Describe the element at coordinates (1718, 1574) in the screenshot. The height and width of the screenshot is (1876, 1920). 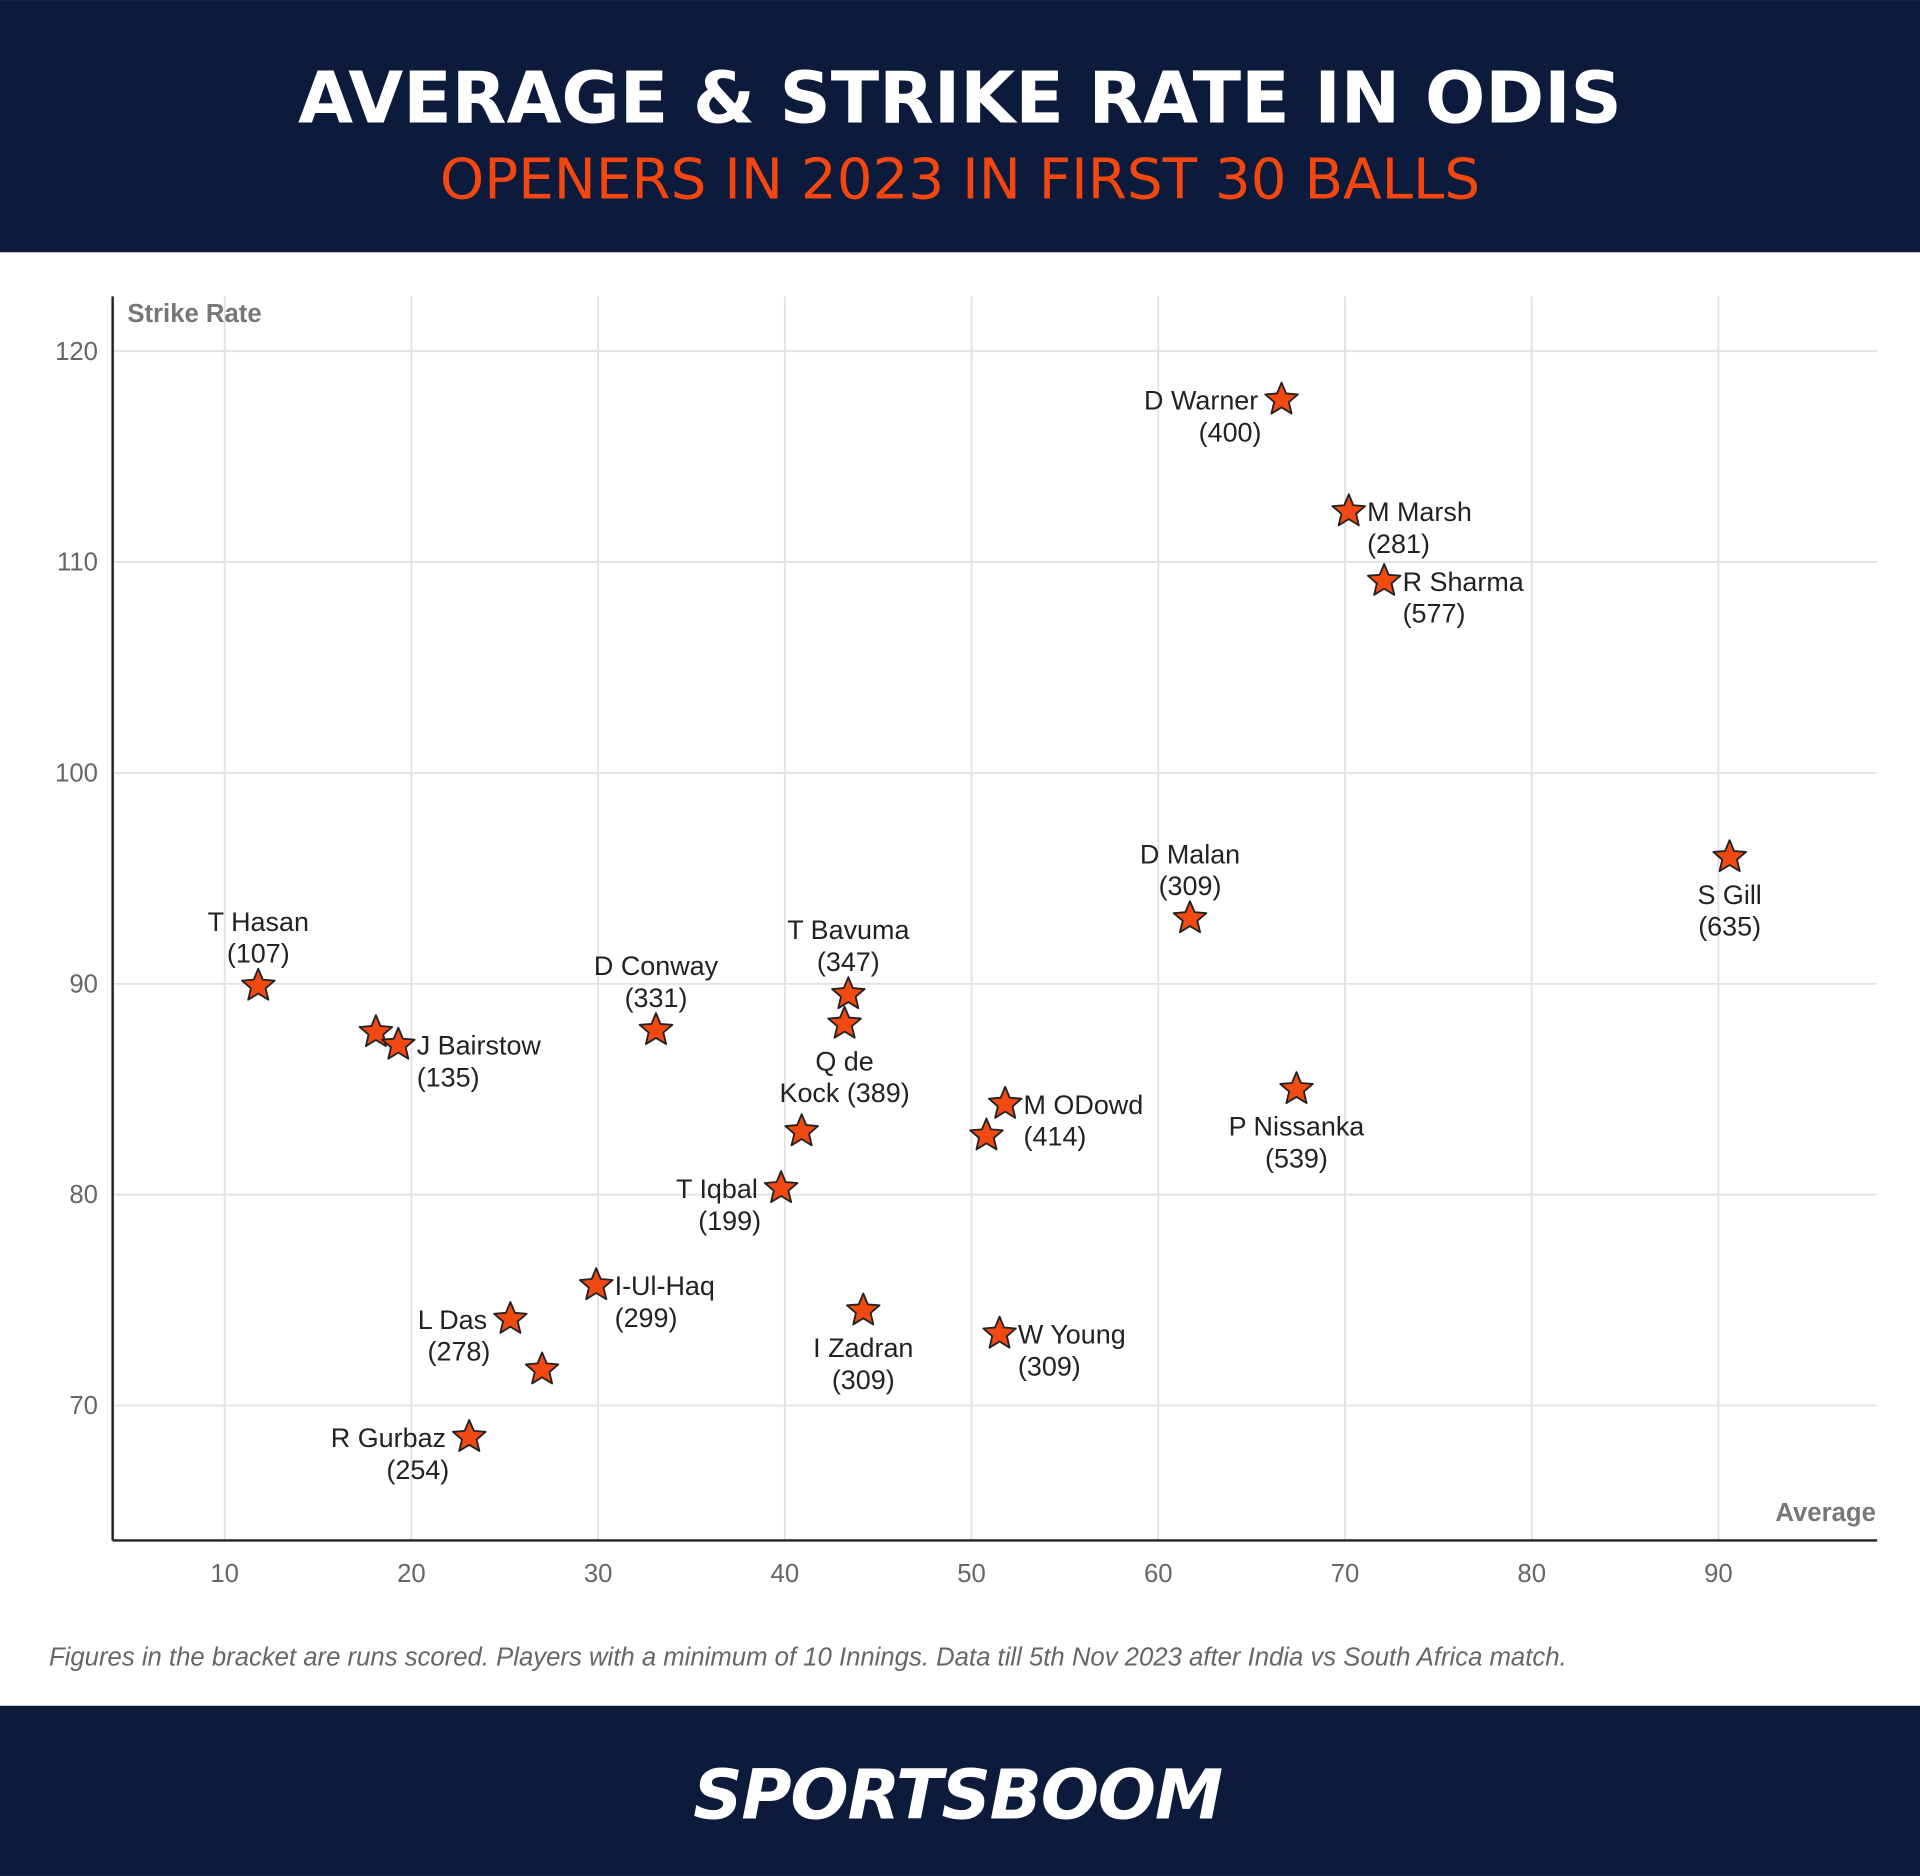
I see `x-tick-label: 90` at that location.